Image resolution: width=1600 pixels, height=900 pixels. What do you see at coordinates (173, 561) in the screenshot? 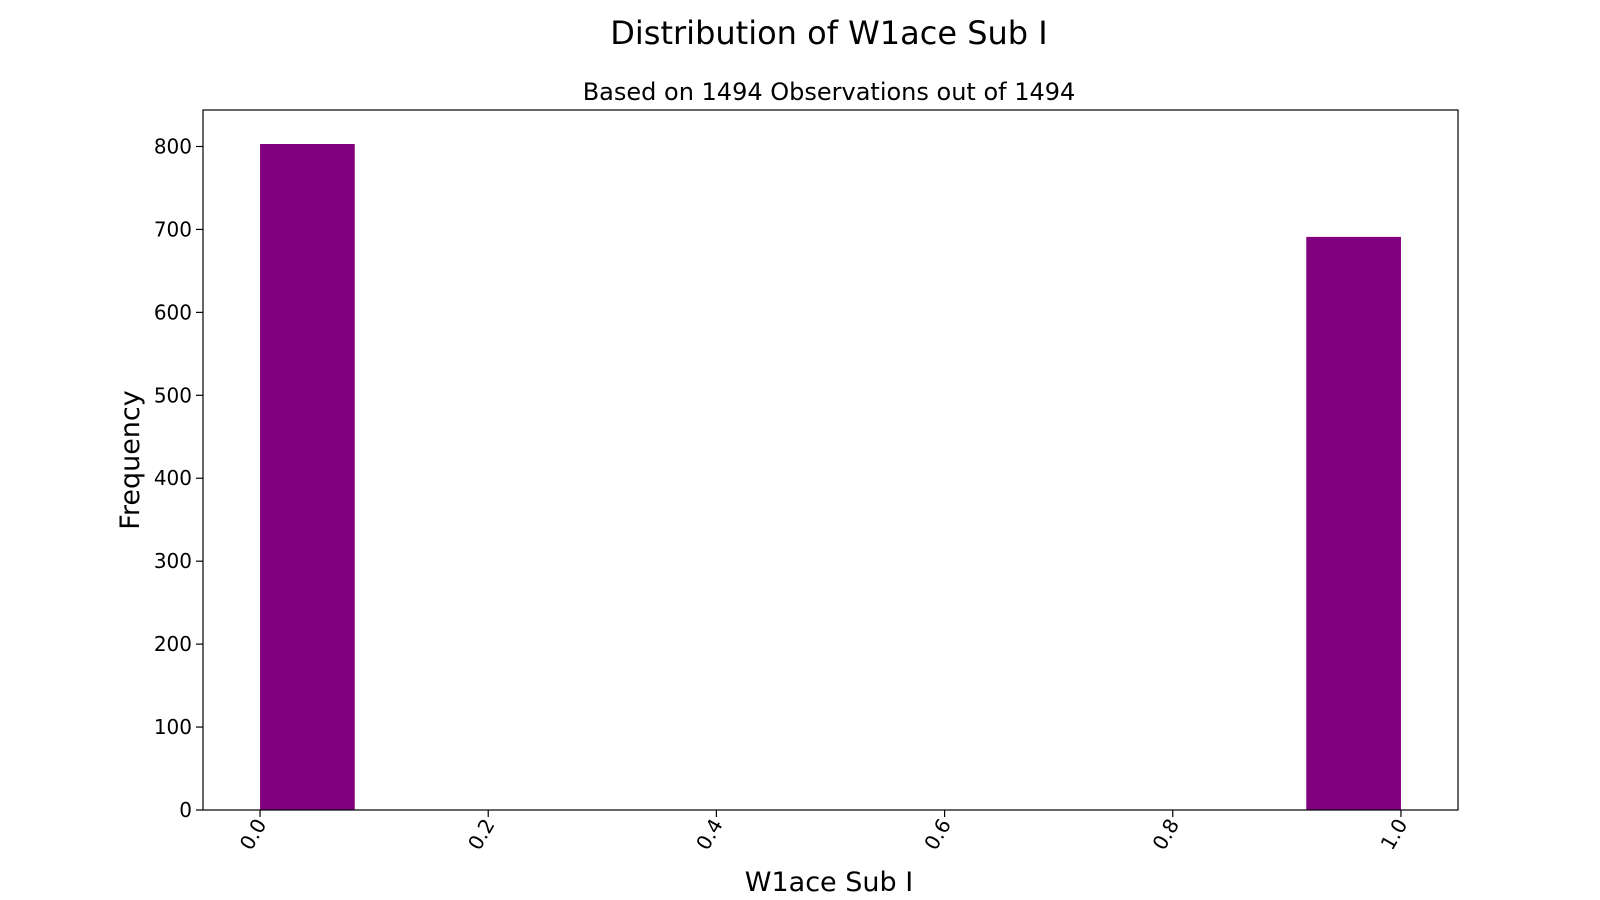
I see `y-tick-label: 300` at bounding box center [173, 561].